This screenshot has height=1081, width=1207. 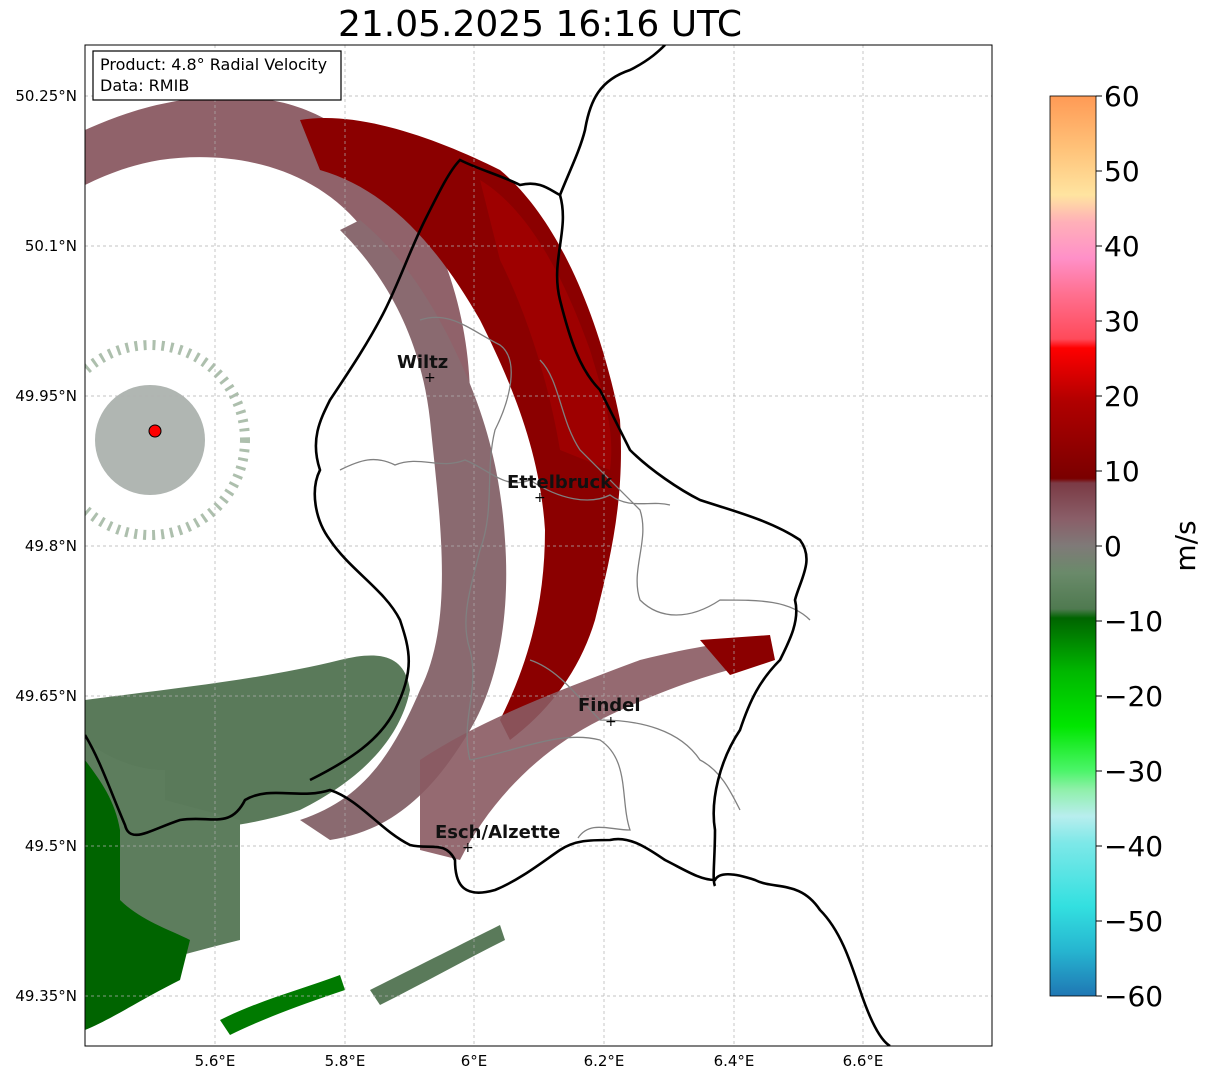 What do you see at coordinates (1122, 396) in the screenshot?
I see `colorbar-tick-label: 20` at bounding box center [1122, 396].